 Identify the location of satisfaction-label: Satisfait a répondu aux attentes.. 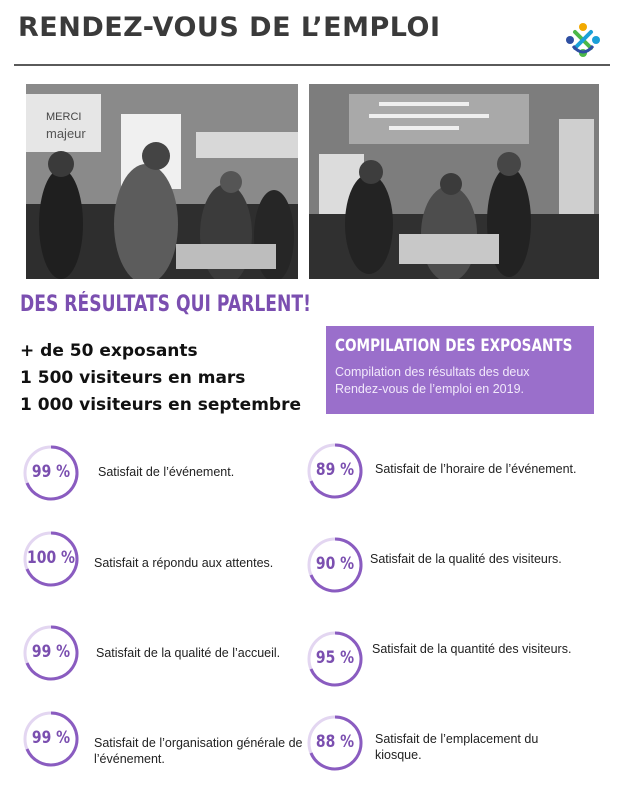
(184, 563).